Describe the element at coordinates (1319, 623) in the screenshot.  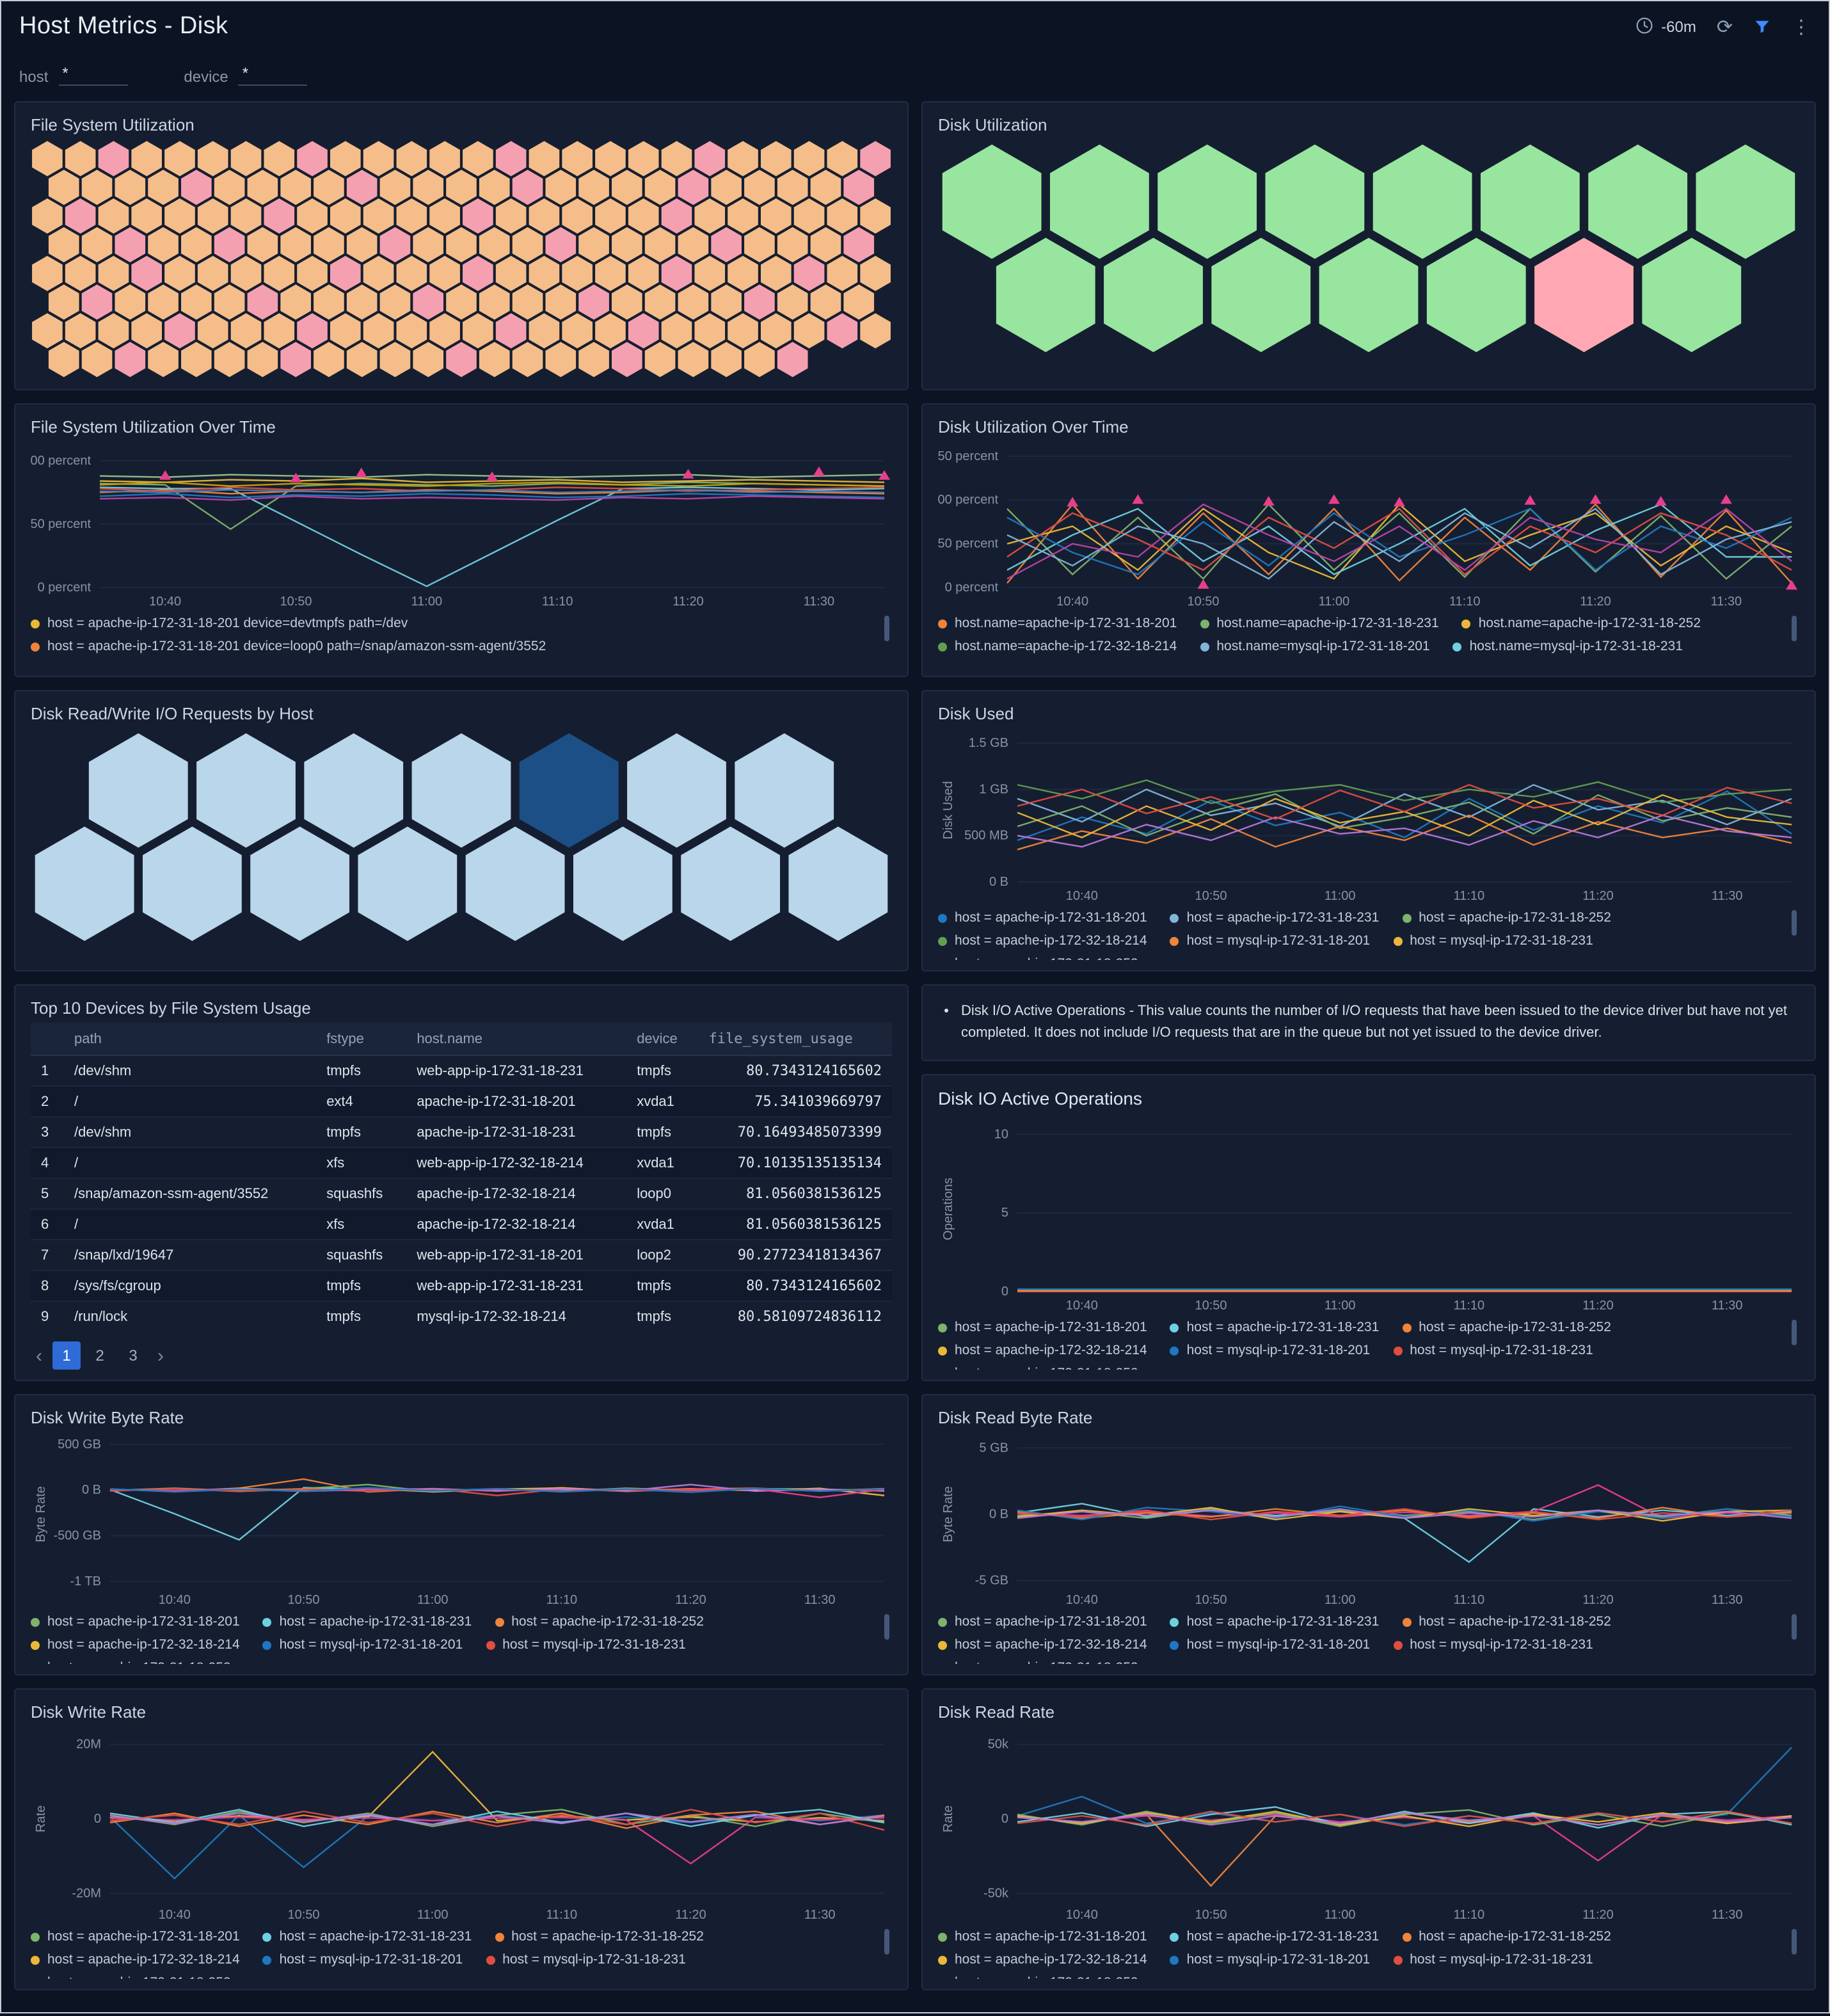
I see `legend-item: host.name=apache-ip-172-31-18-231` at that location.